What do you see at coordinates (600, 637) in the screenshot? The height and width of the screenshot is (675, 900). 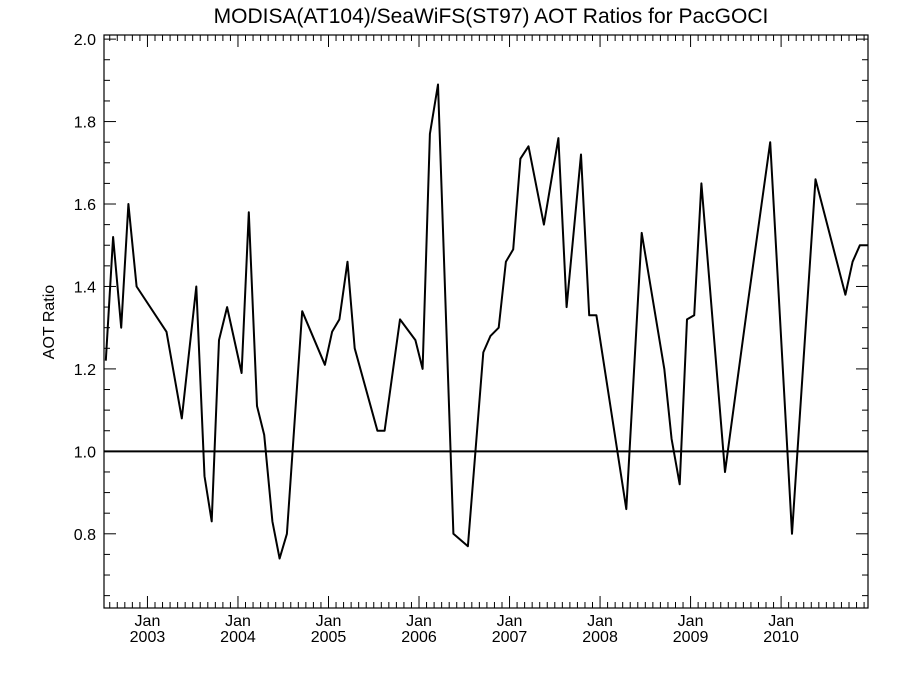 I see `x-tick-year-label: 2008` at bounding box center [600, 637].